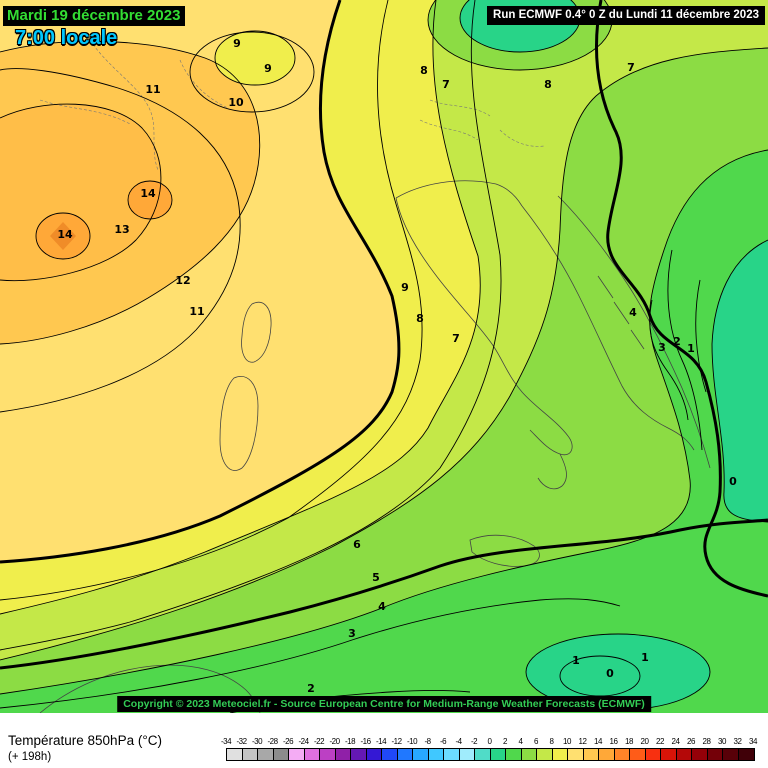 Image resolution: width=768 pixels, height=768 pixels. What do you see at coordinates (427, 741) in the screenshot?
I see `legend-tick-label: -8` at bounding box center [427, 741].